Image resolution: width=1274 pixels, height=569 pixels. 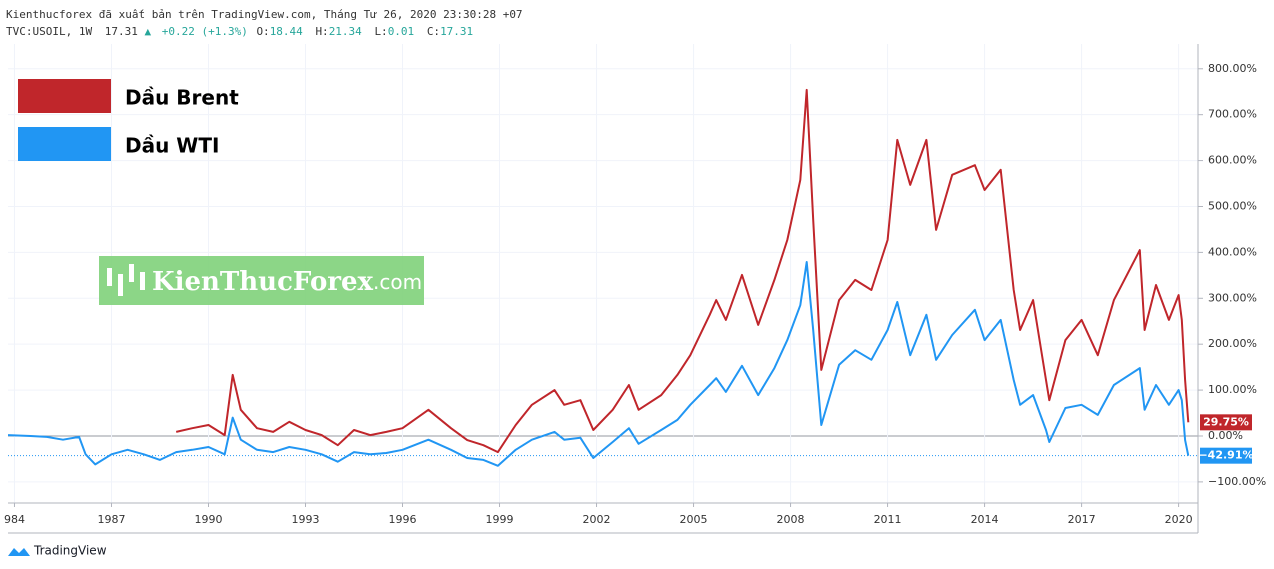 What do you see at coordinates (14, 519) in the screenshot?
I see `x-tick-label: 984` at bounding box center [14, 519].